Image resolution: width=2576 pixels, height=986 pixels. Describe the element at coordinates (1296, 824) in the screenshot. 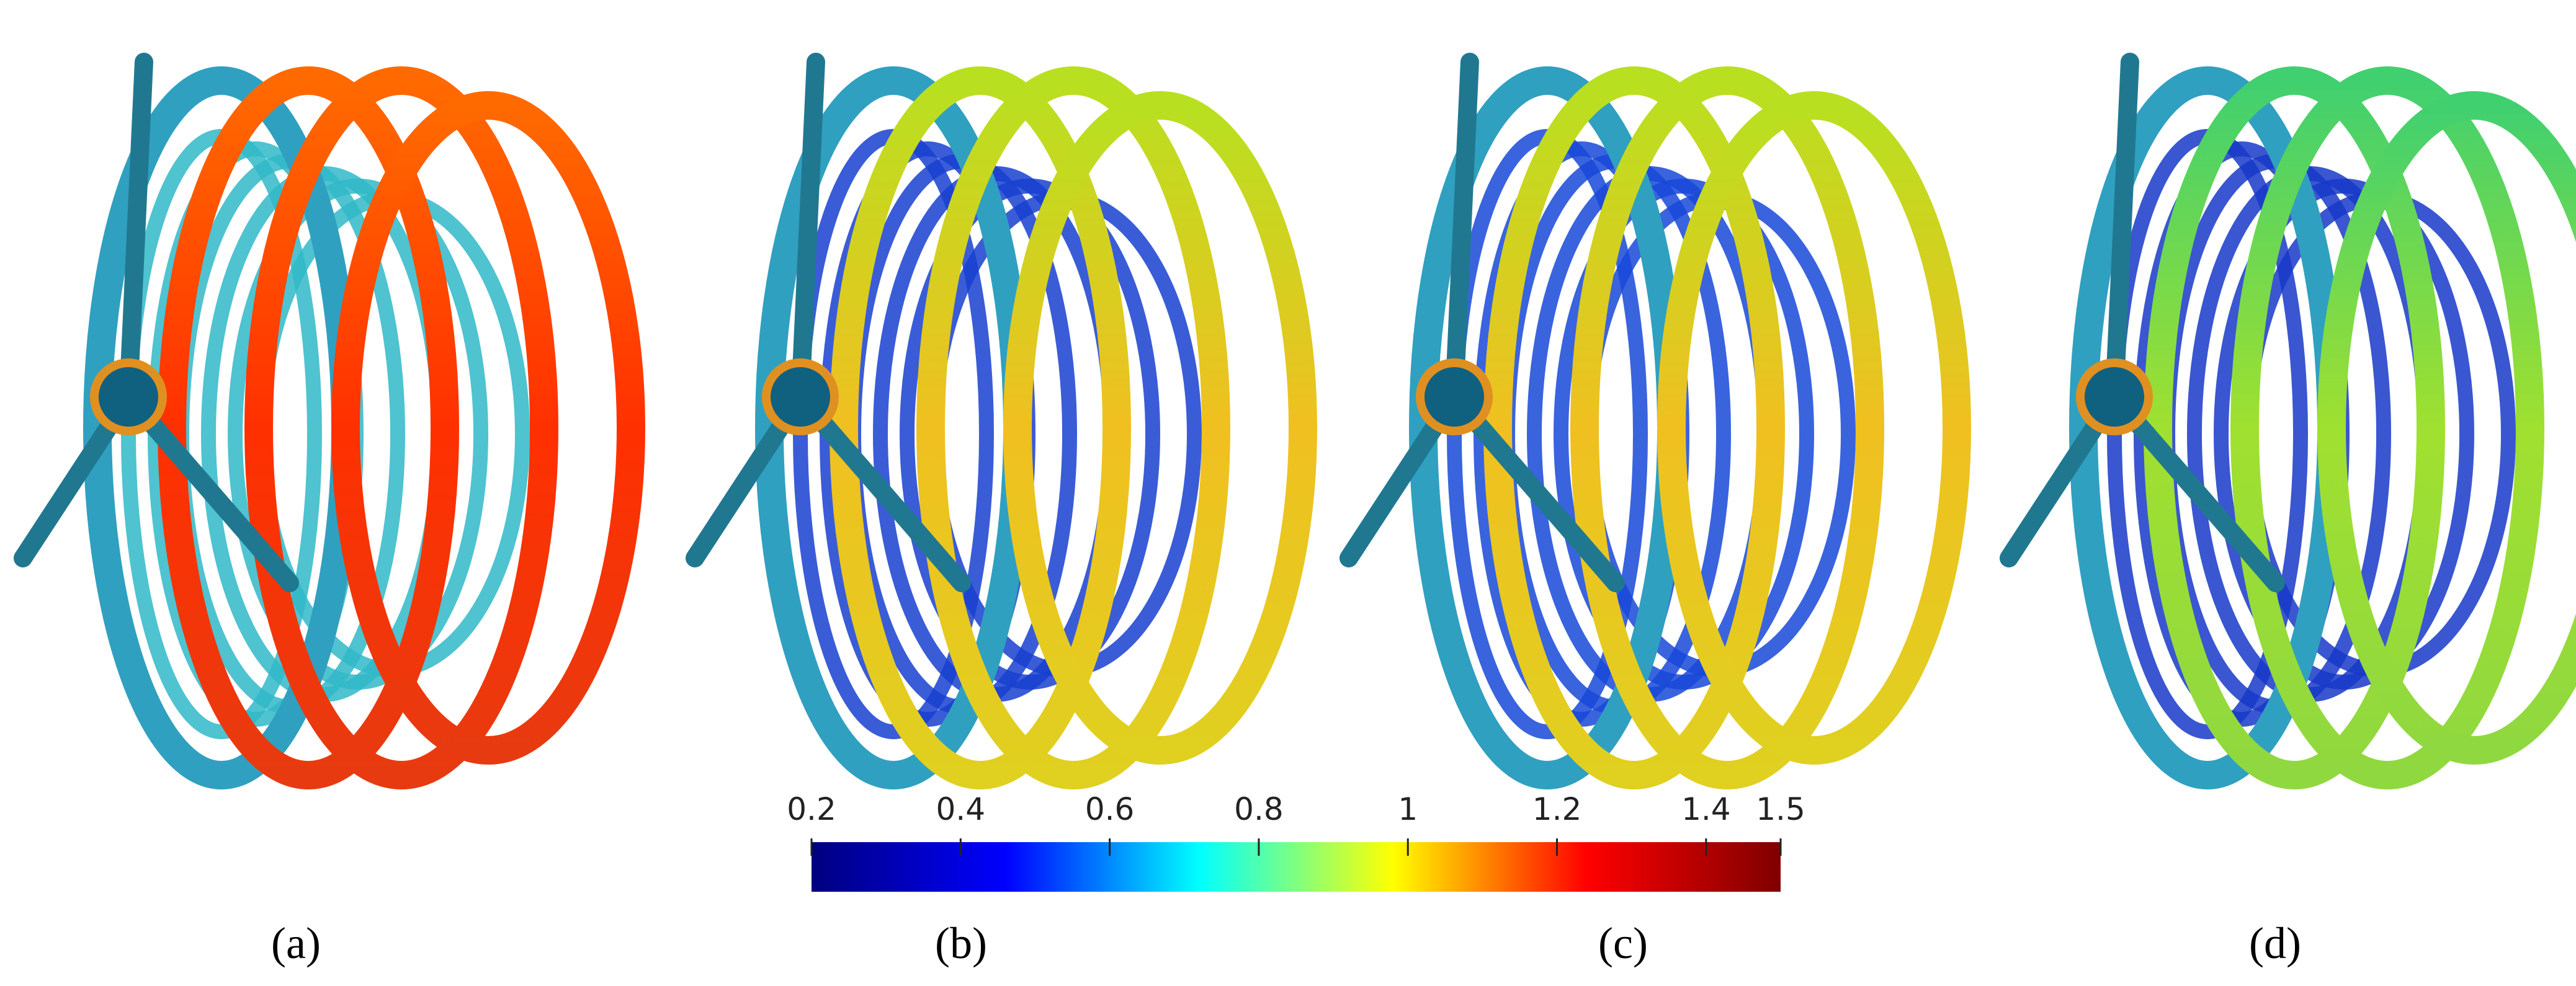

I see `colorbar-ticks: 0.2 0.4 0.6 0.8 1 1.2 1.4 1.5` at that location.